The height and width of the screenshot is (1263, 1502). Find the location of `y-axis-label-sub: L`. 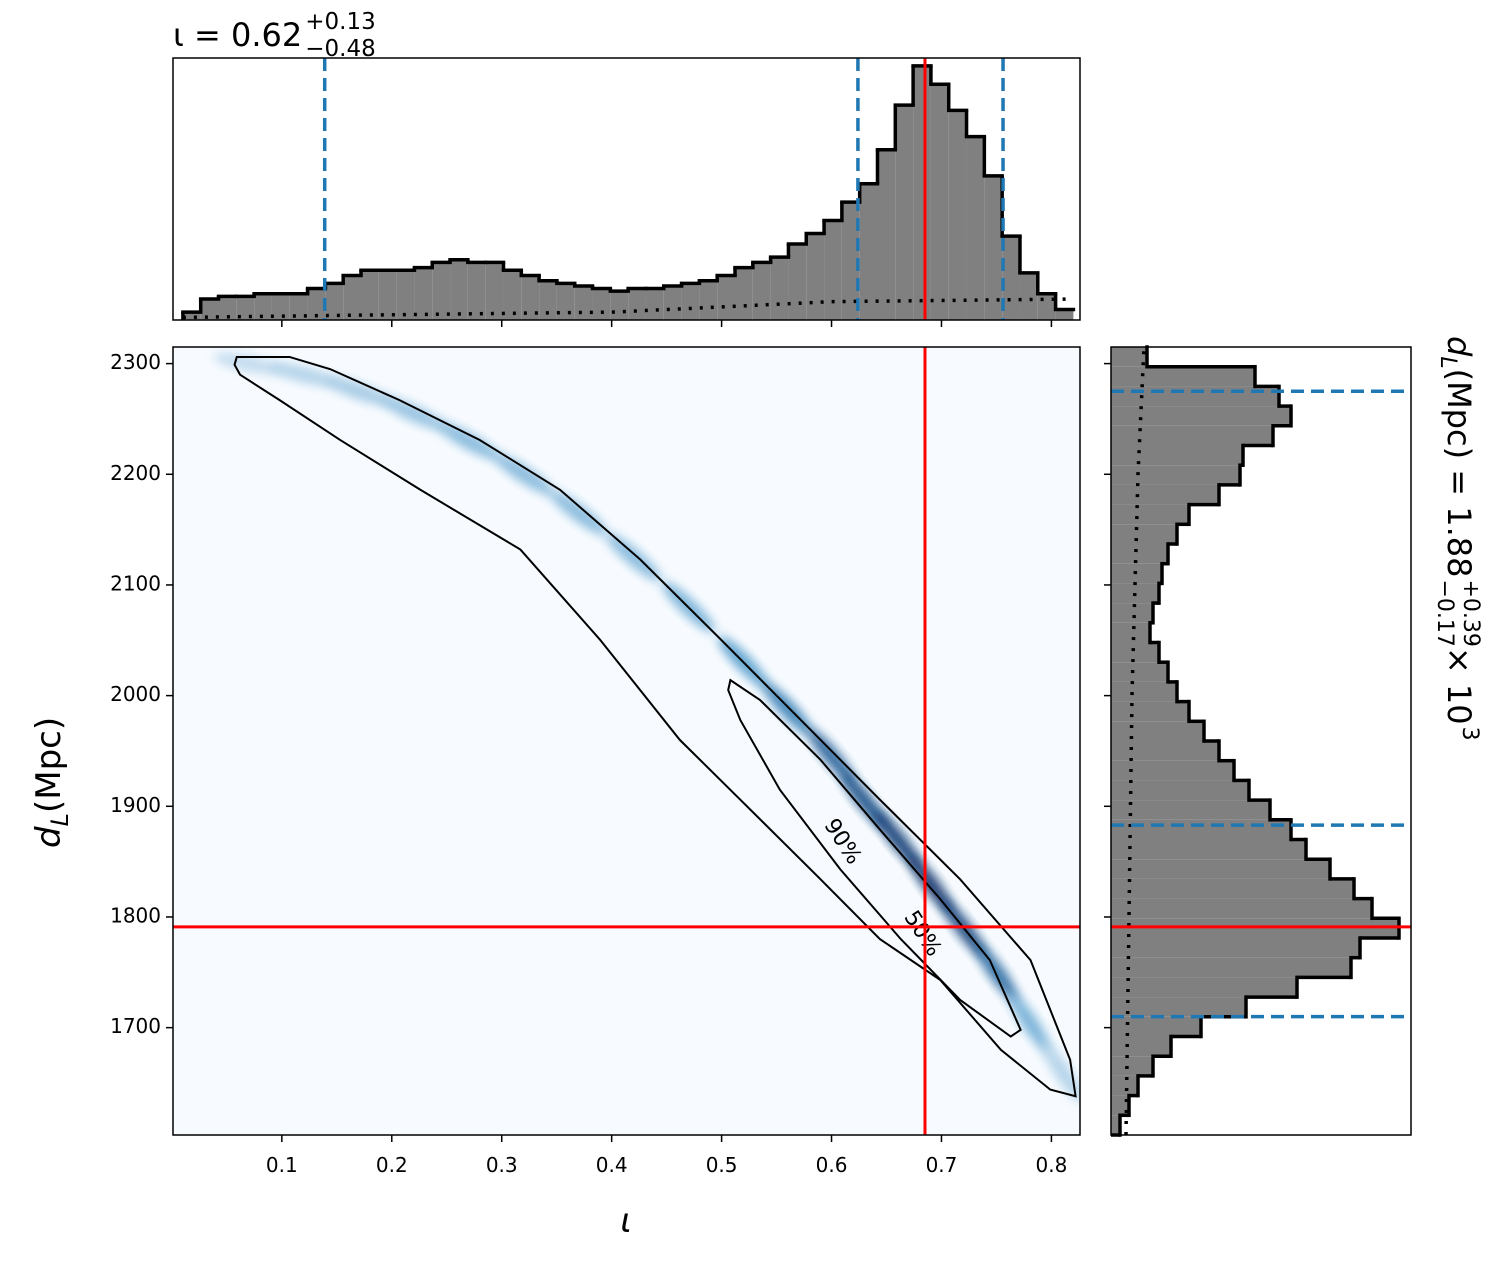

y-axis-label-sub: L is located at coordinates (60, 819).